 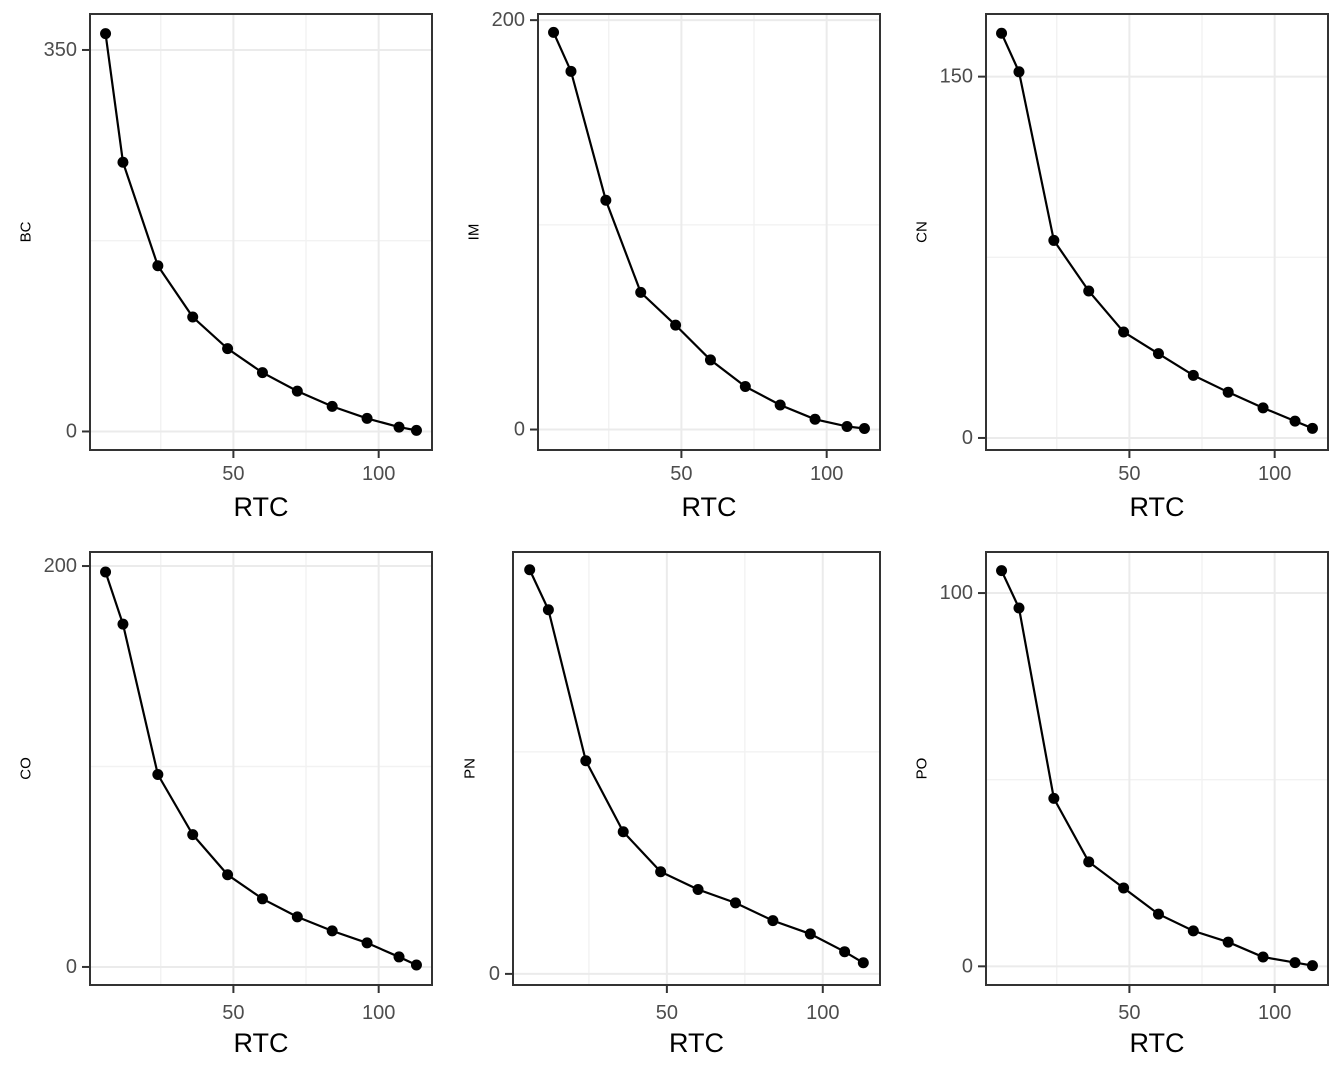 What do you see at coordinates (922, 769) in the screenshot?
I see `y-axis-title: PO` at bounding box center [922, 769].